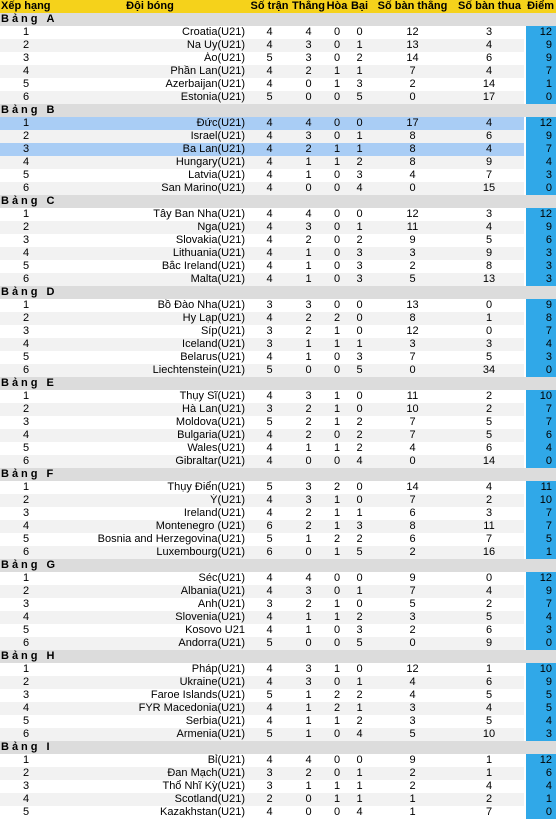 This screenshot has width=556, height=820. What do you see at coordinates (150, 32) in the screenshot?
I see `team-name: Croatia(U21)` at bounding box center [150, 32].